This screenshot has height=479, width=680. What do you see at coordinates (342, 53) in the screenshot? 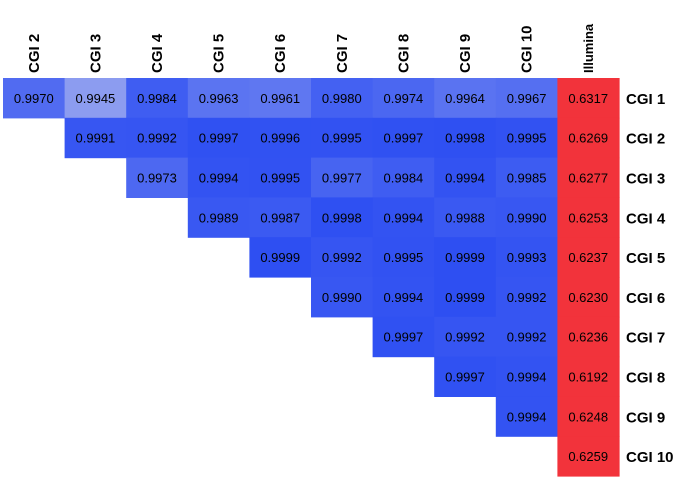
I see `column-label: CGI 7` at bounding box center [342, 53].